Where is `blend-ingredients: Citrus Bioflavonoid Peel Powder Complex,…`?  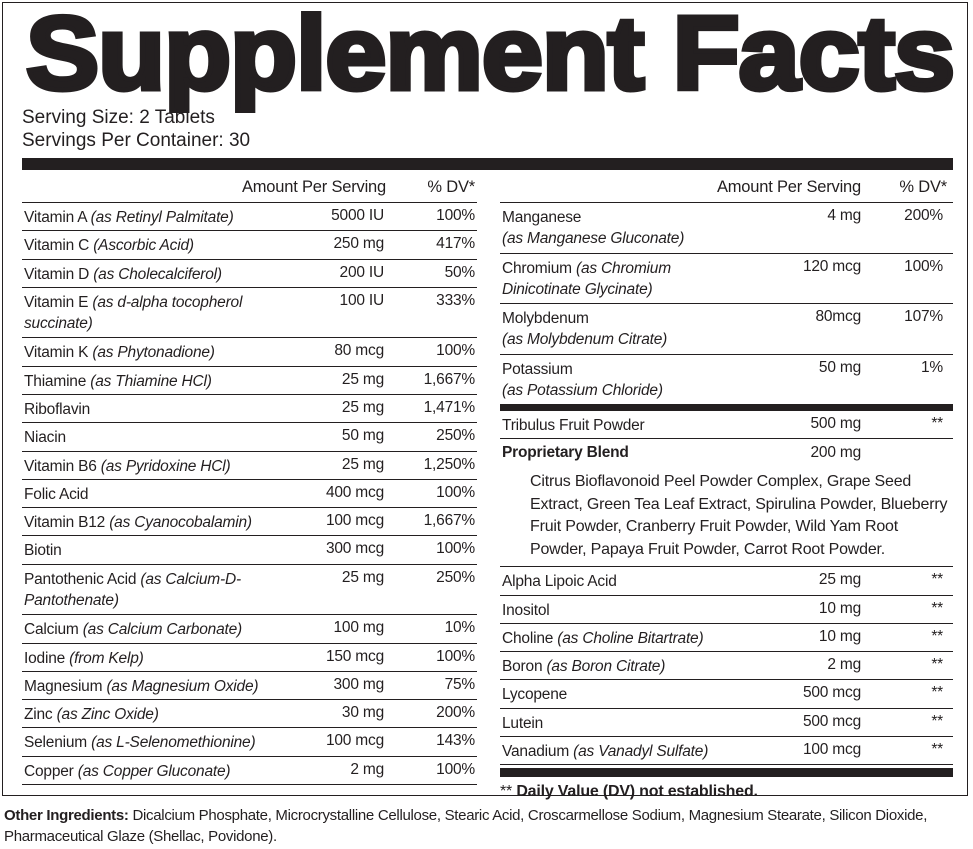 blend-ingredients: Citrus Bioflavonoid Peel Powder Complex,… is located at coordinates (739, 515).